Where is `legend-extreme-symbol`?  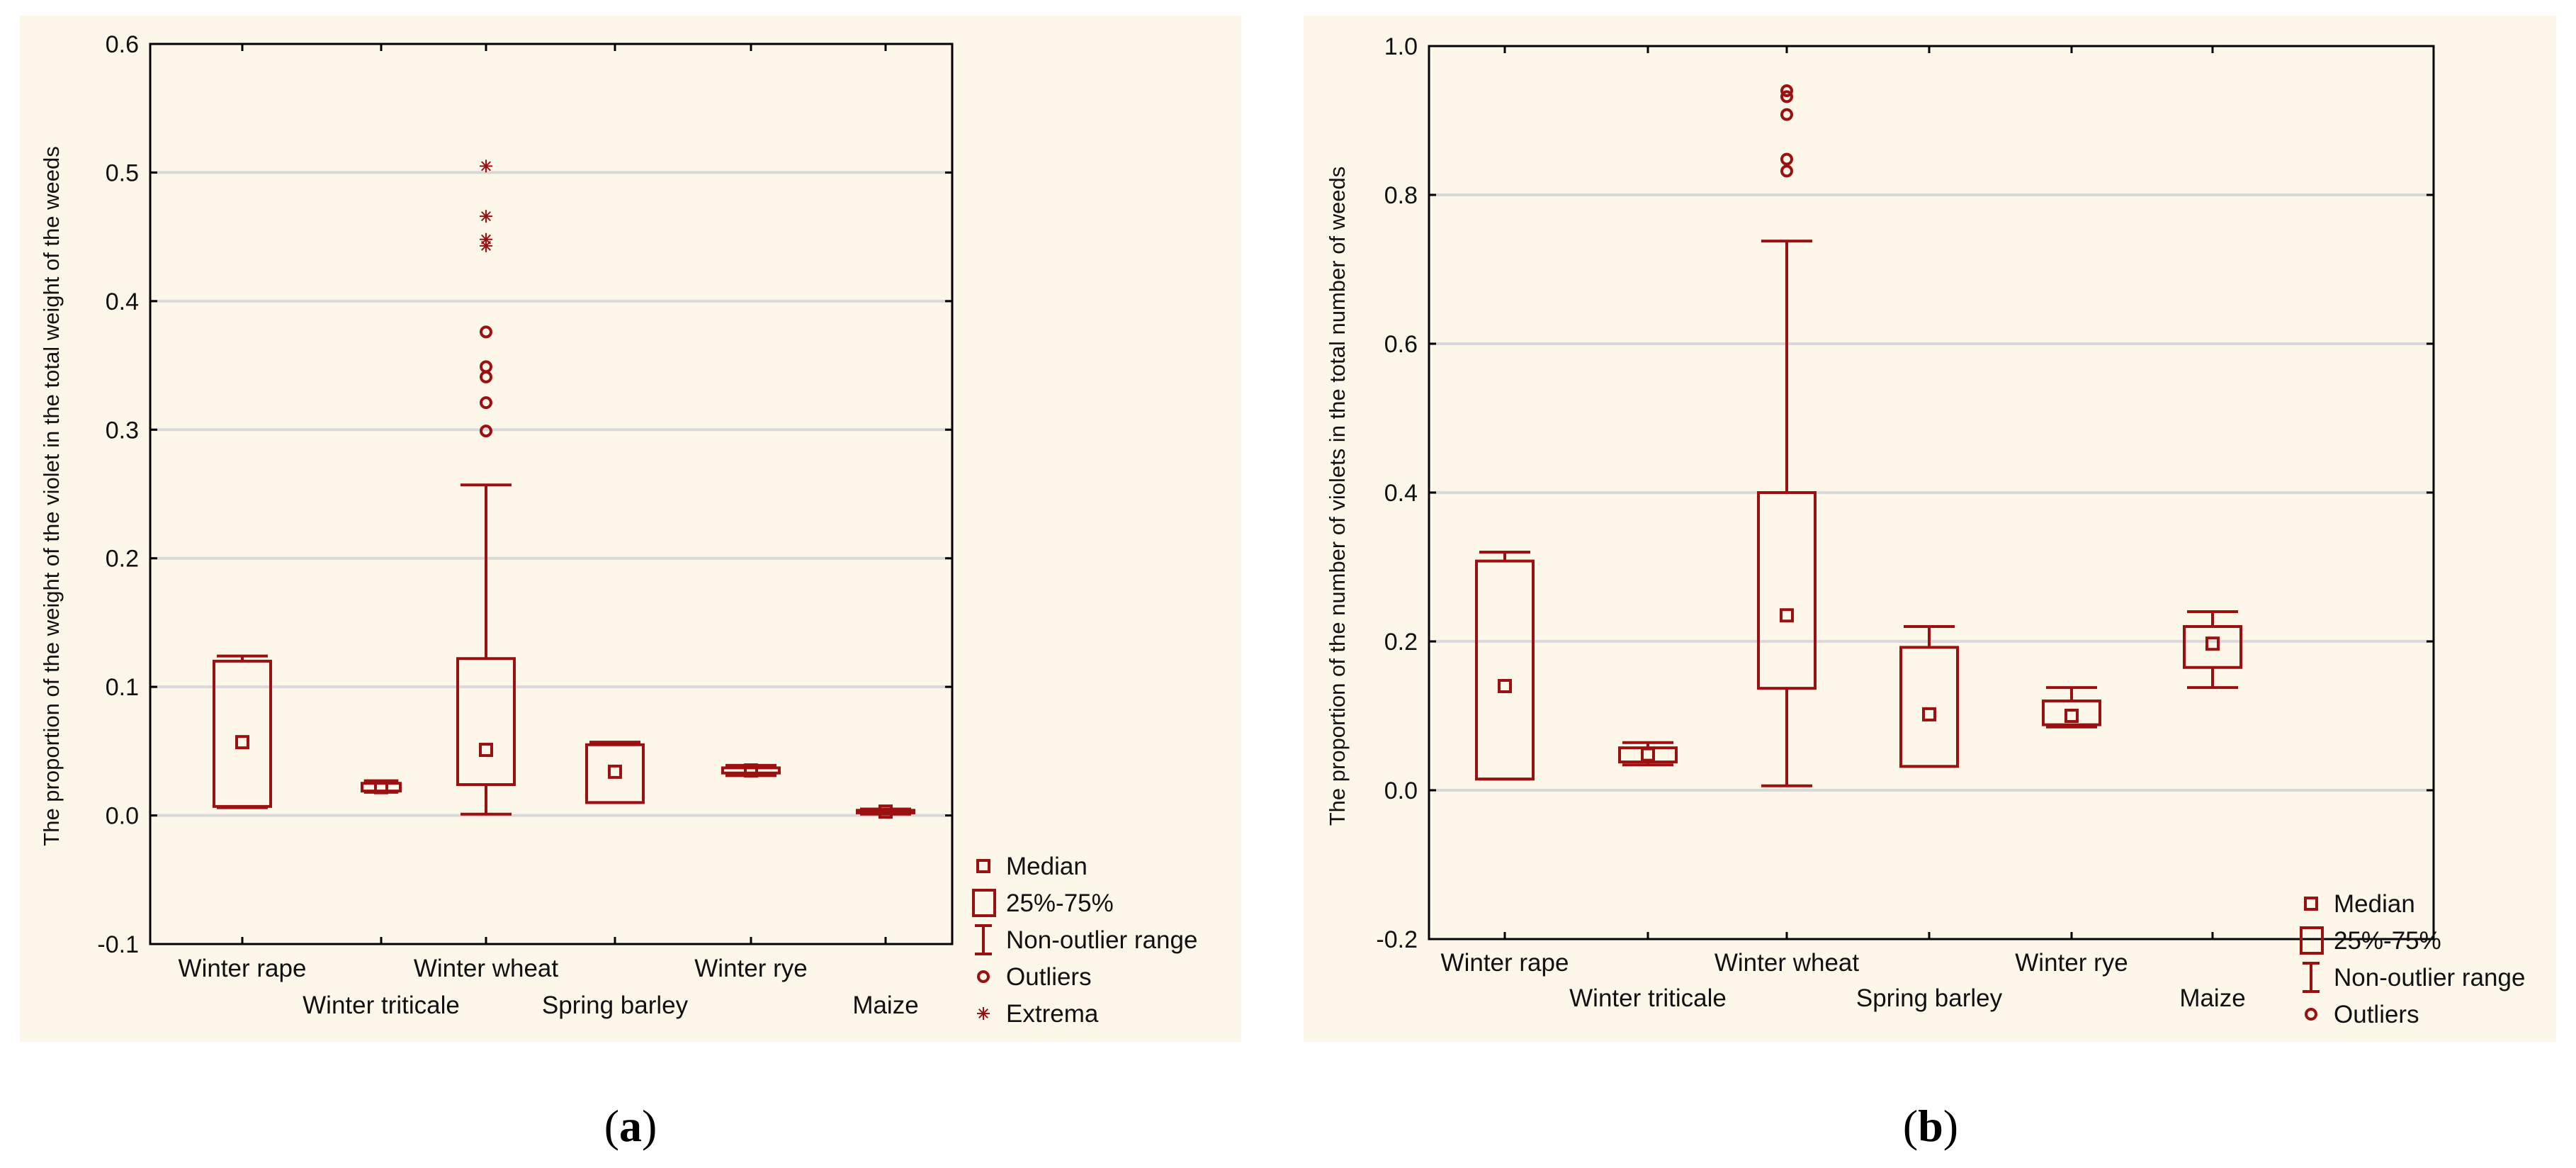
legend-extreme-symbol is located at coordinates (983, 1014).